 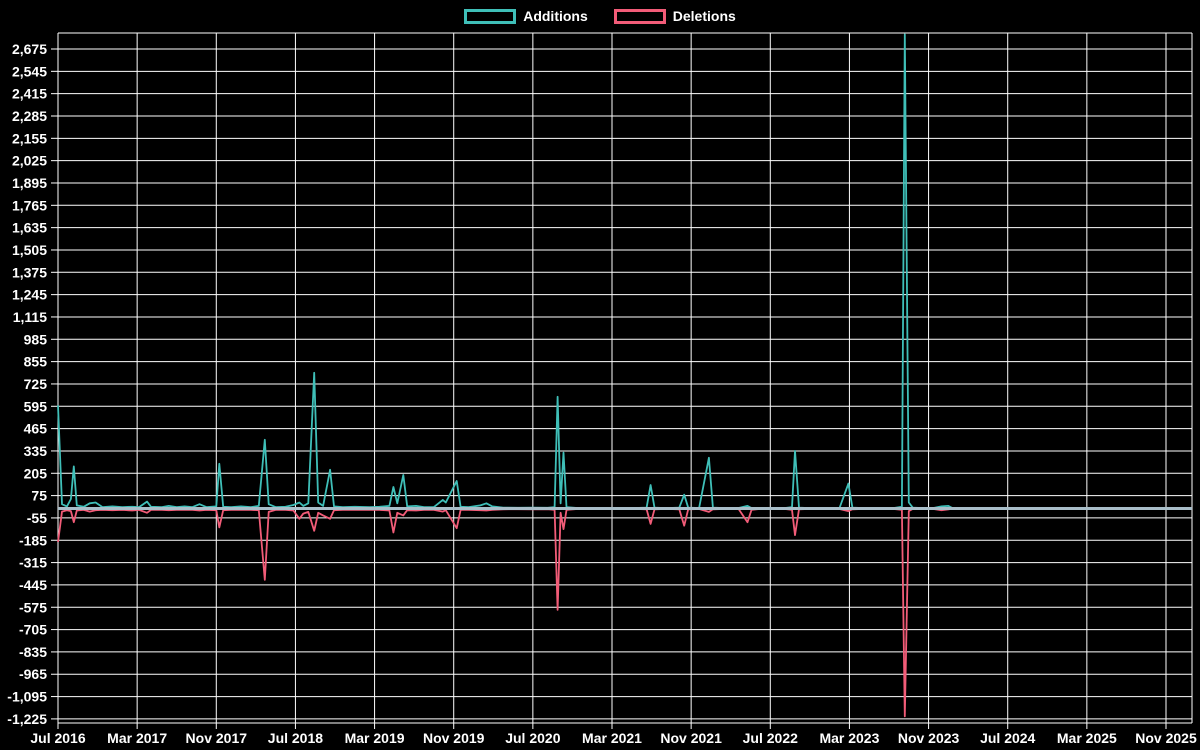 I want to click on svg-text: 1,115, so click(x=30, y=317).